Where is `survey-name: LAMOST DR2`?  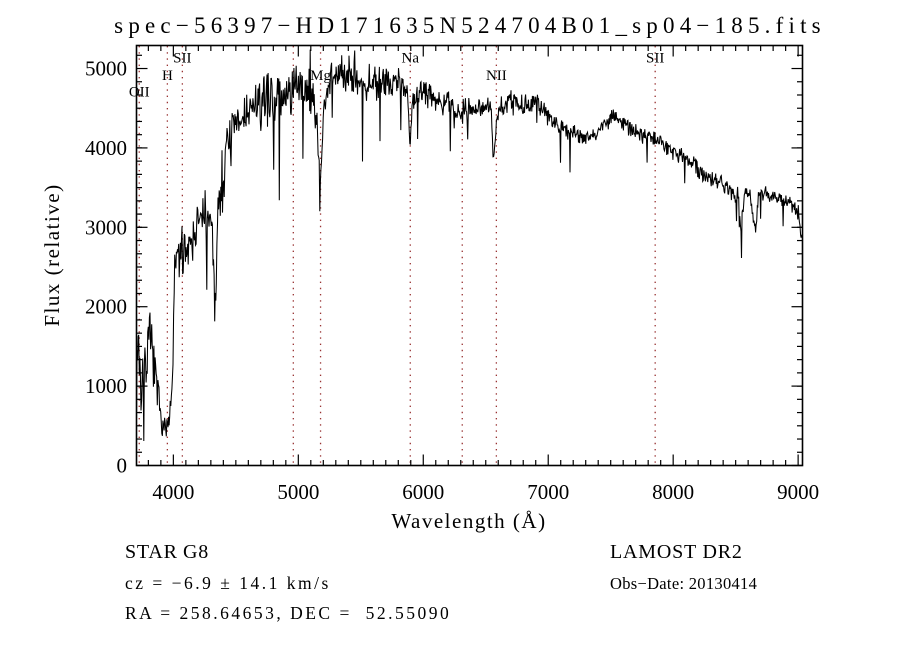
survey-name: LAMOST DR2 is located at coordinates (676, 552).